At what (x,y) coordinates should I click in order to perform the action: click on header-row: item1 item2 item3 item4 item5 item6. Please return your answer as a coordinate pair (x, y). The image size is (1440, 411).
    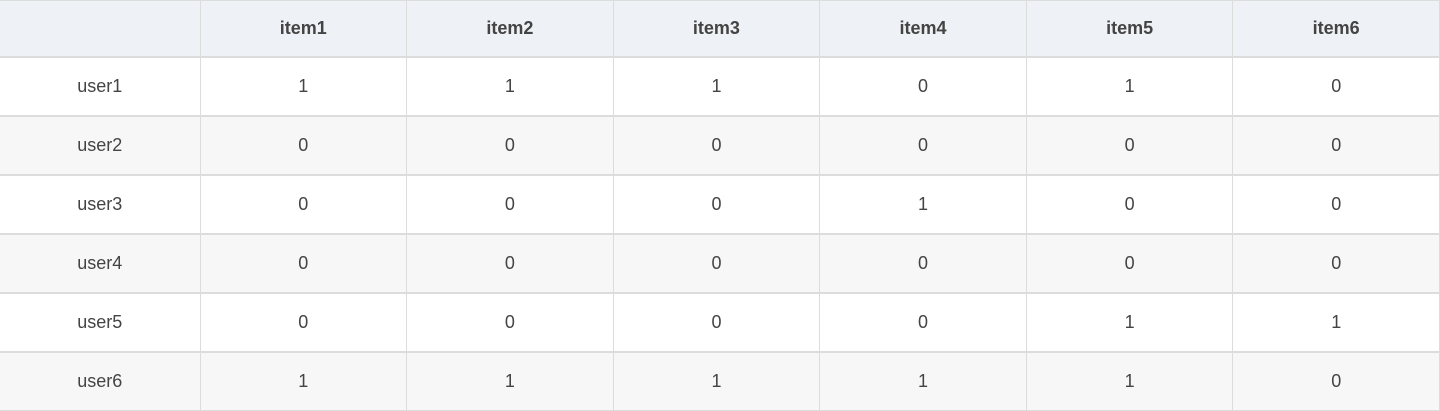
    Looking at the image, I should click on (720, 29).